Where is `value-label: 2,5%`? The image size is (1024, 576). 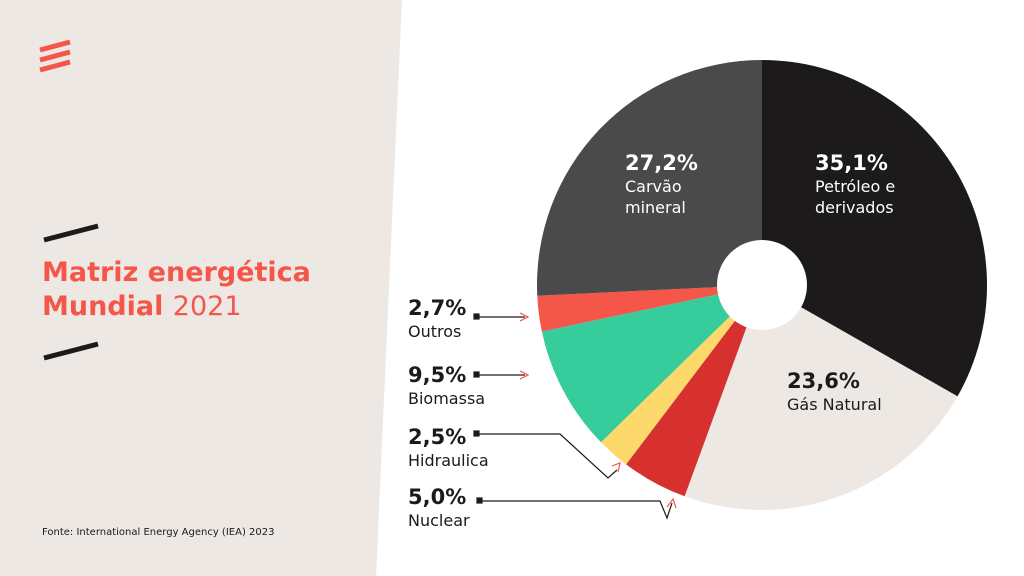
value-label: 2,5% is located at coordinates (437, 437).